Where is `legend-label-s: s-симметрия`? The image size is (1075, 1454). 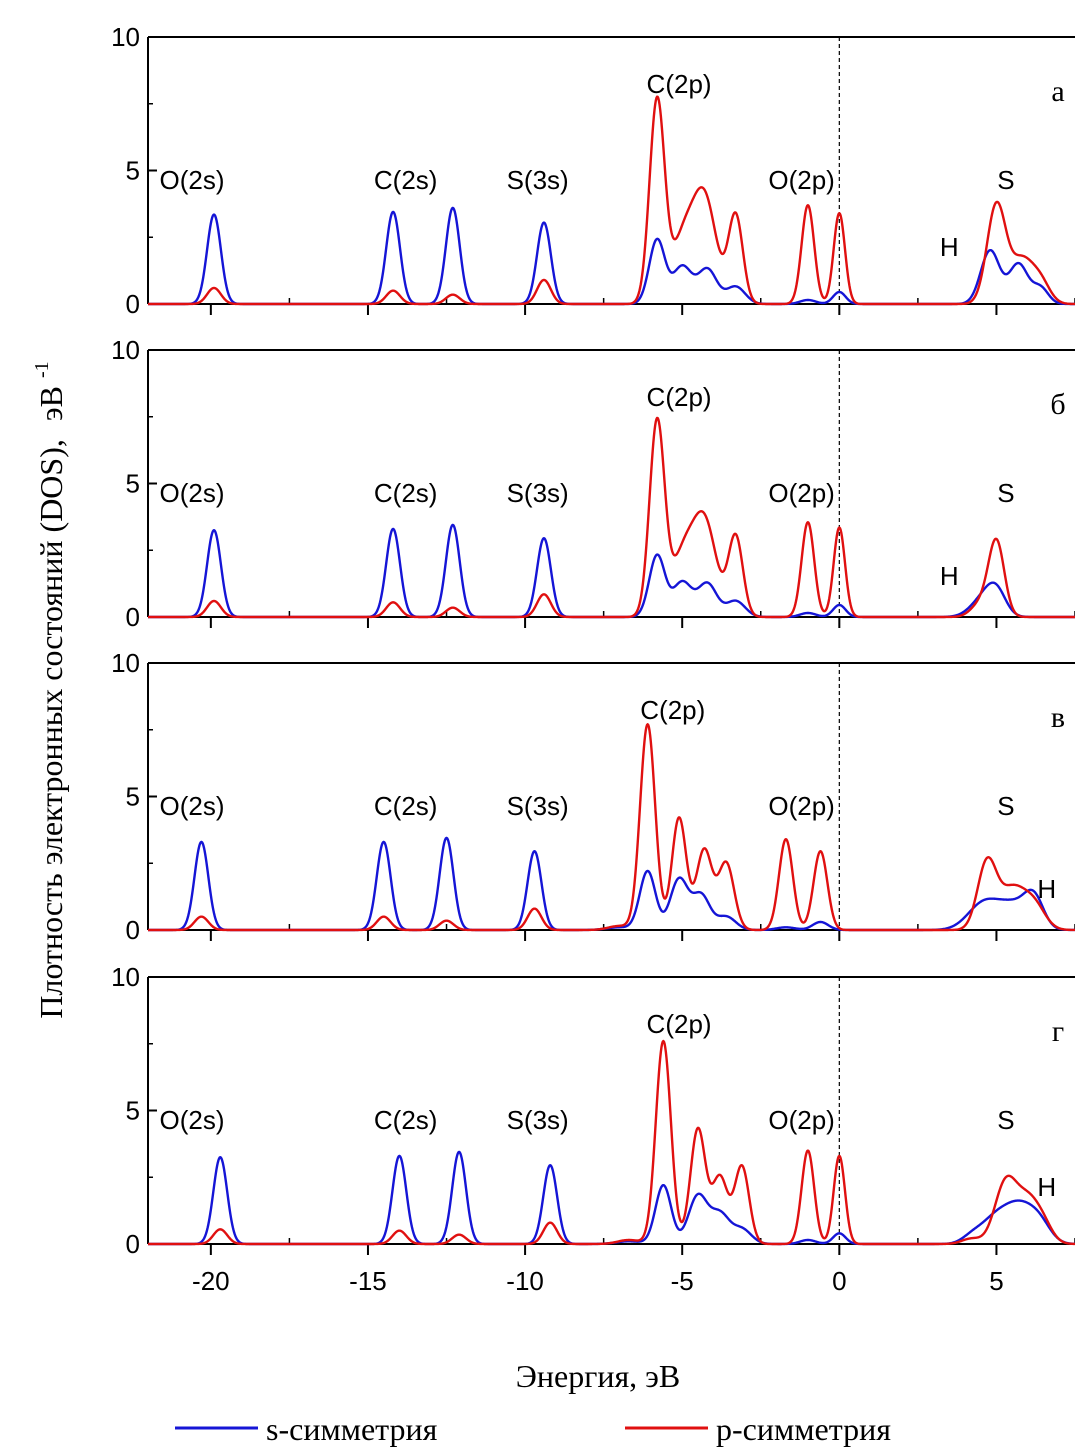
legend-label-s: s-симметрия is located at coordinates (352, 1429).